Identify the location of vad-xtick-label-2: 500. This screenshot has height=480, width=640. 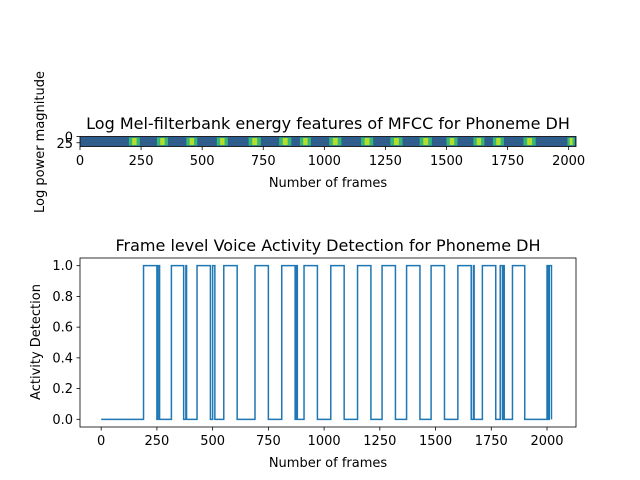
(212, 441).